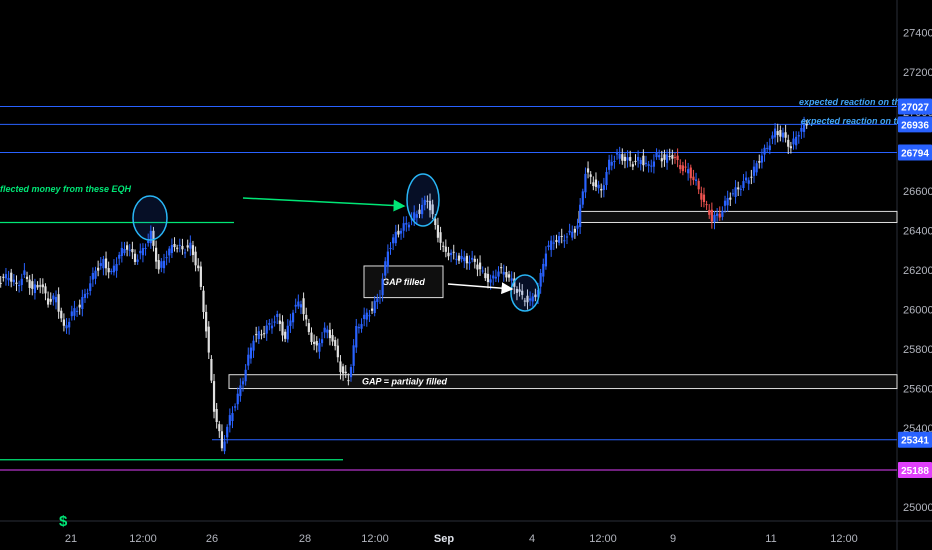  Describe the element at coordinates (917, 390) in the screenshot. I see `y-tick-label: 25600` at that location.